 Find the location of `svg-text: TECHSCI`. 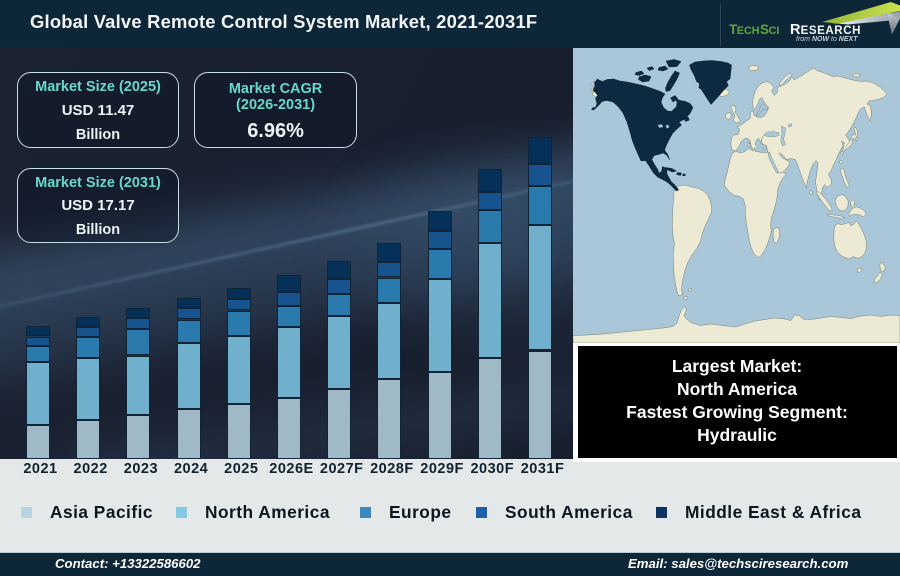

svg-text: TECHSCI is located at coordinates (754, 29).